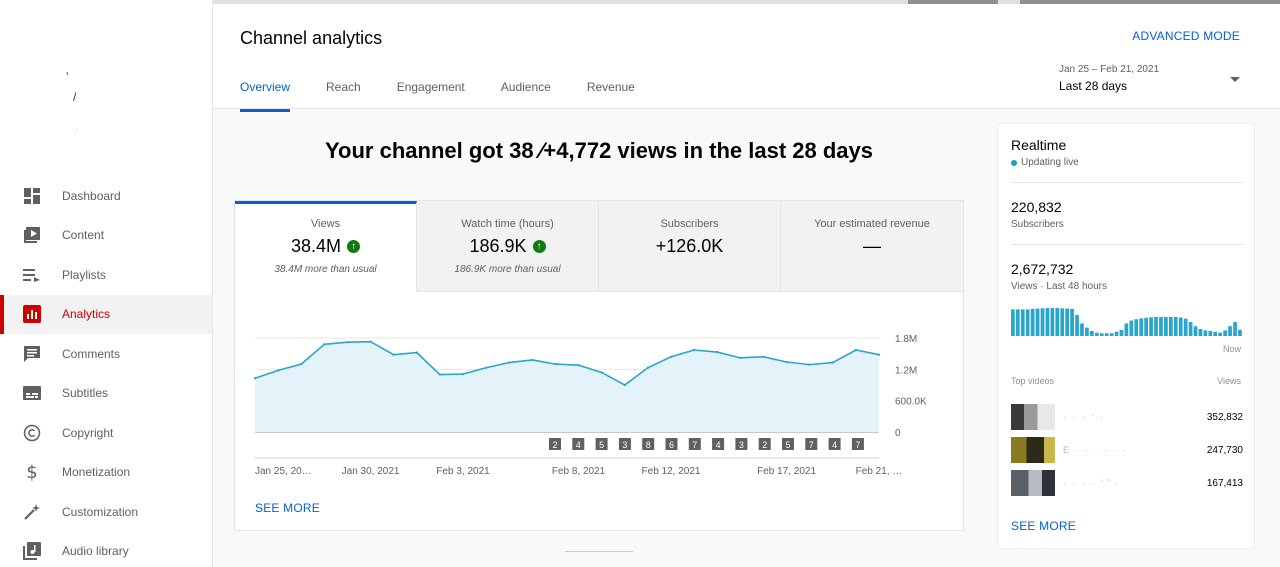 This screenshot has height=567, width=1280. I want to click on sidebar-item-label: Playlists, so click(84, 274).